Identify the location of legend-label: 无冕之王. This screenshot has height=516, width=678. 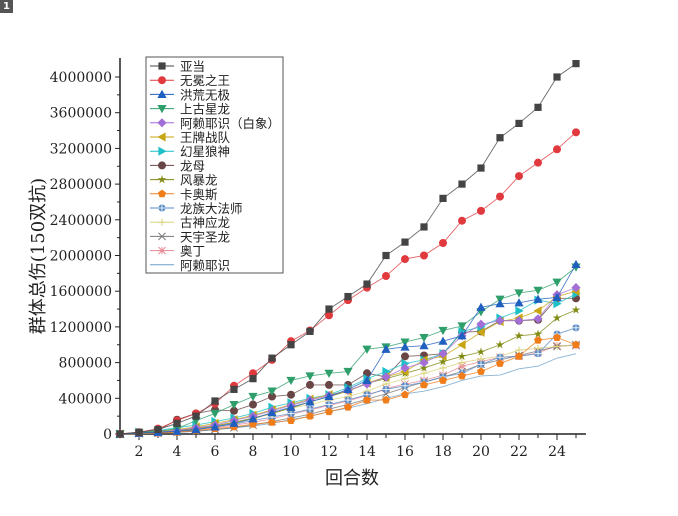
(205, 80).